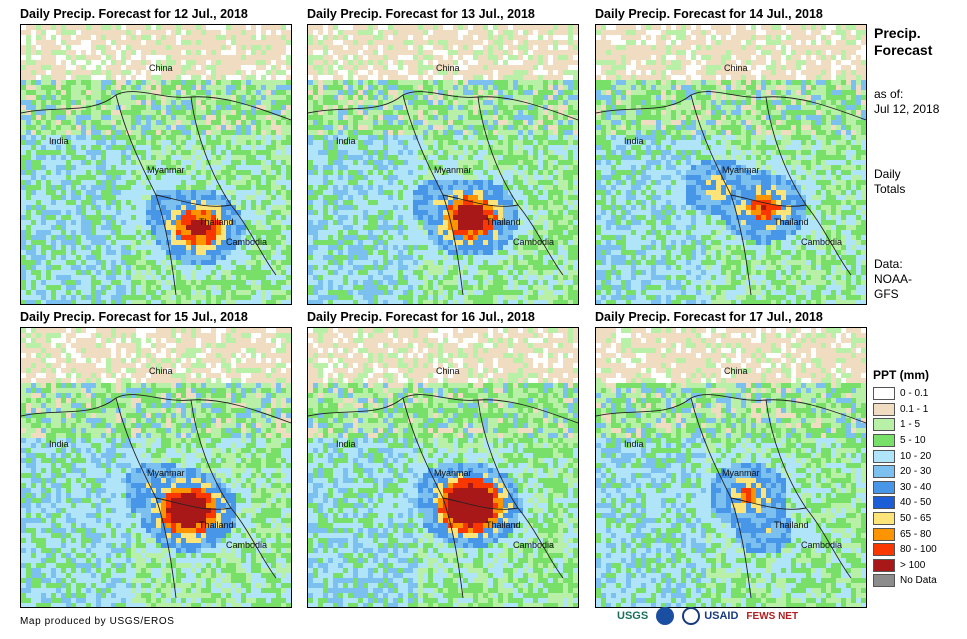  What do you see at coordinates (691, 616) in the screenshot?
I see `usaid-seal-icon` at bounding box center [691, 616].